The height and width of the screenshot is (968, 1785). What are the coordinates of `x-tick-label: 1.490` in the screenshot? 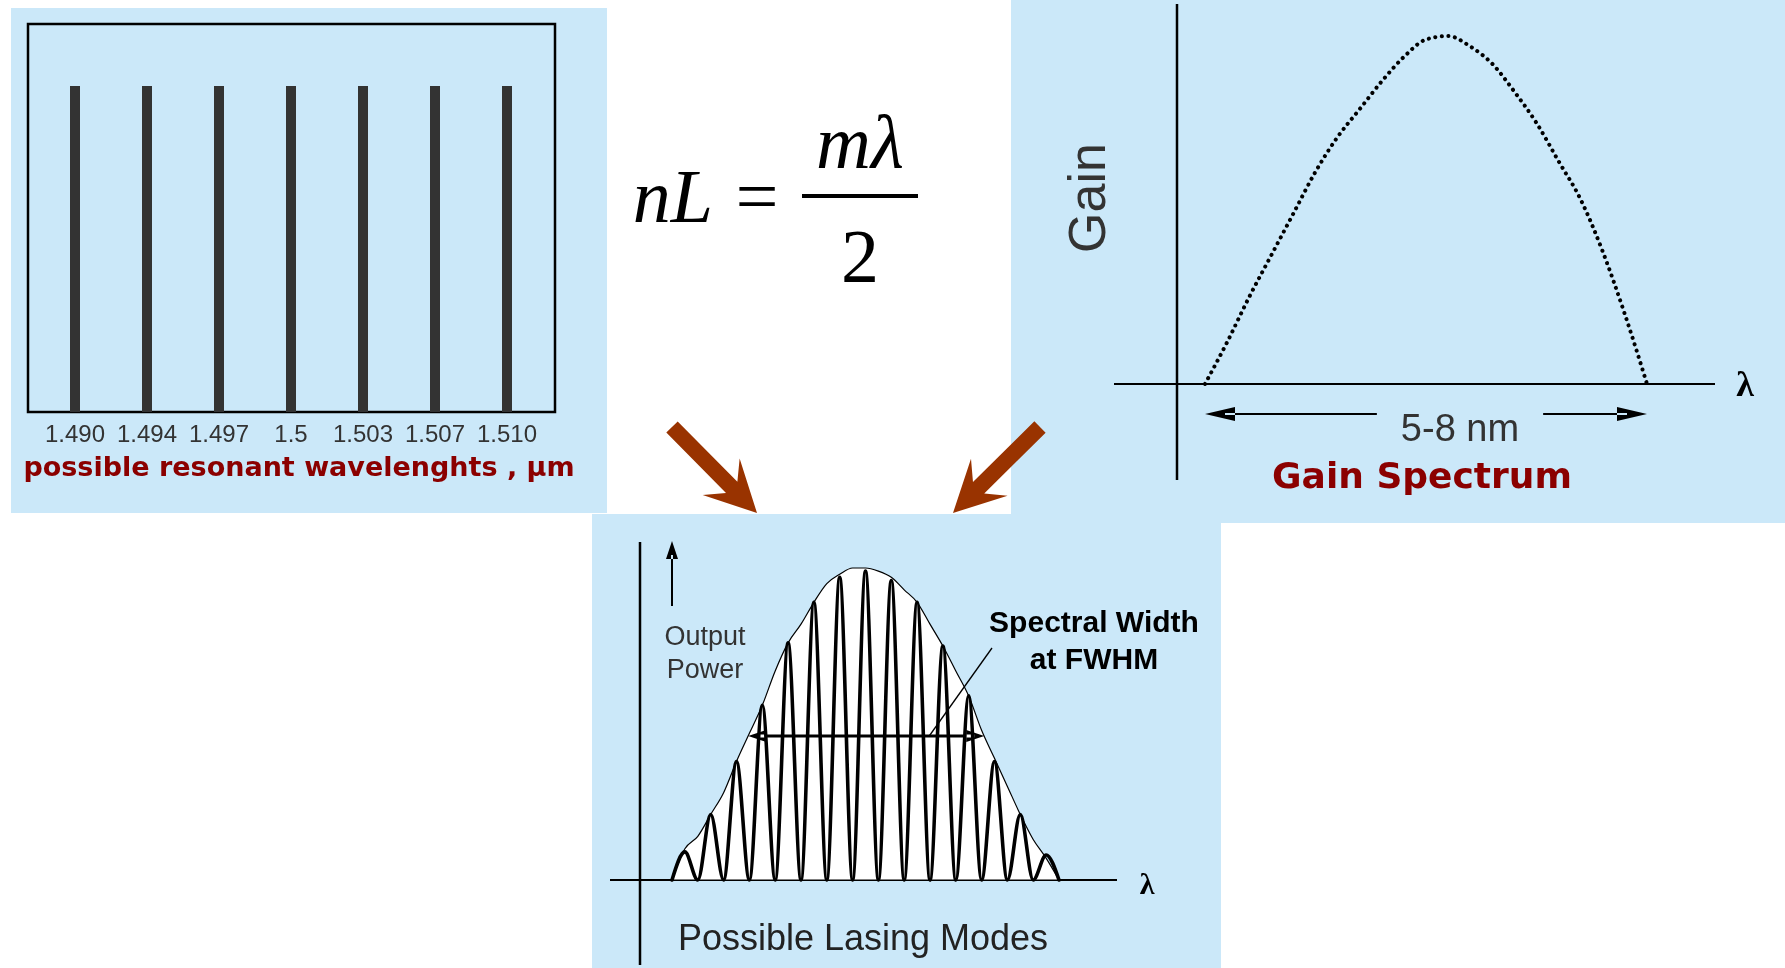 It's located at (75, 433).